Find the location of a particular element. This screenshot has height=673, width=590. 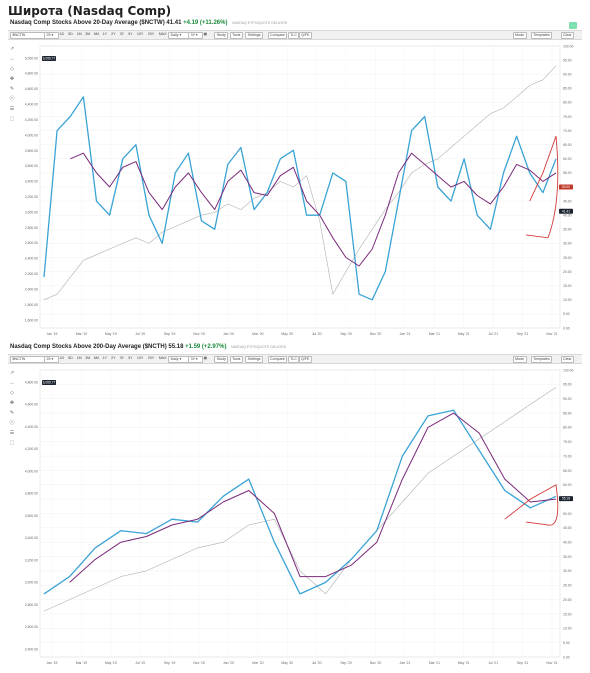

left-tick-label: 4,800.00 is located at coordinates (31, 74).